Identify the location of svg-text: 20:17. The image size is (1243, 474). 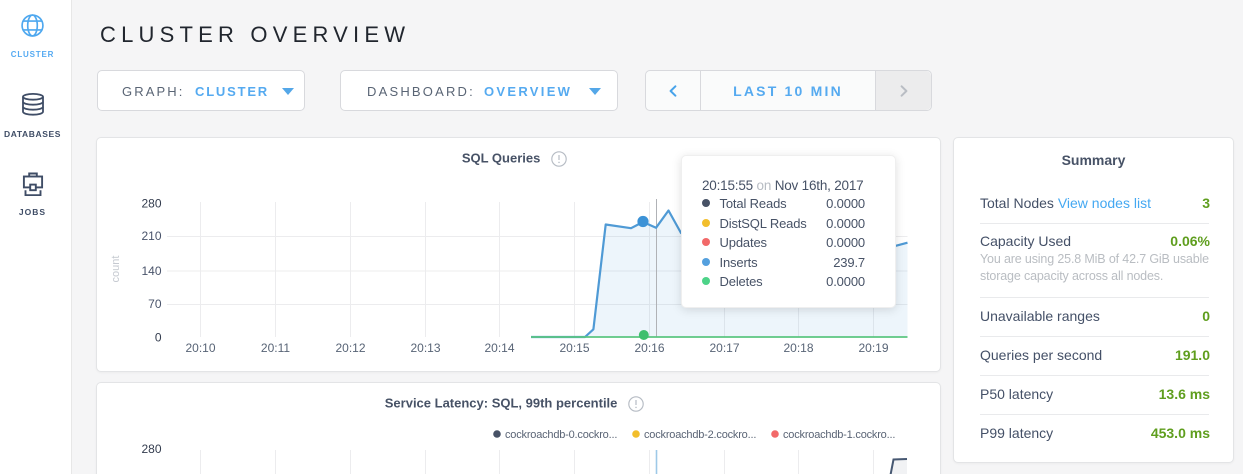
(724, 348).